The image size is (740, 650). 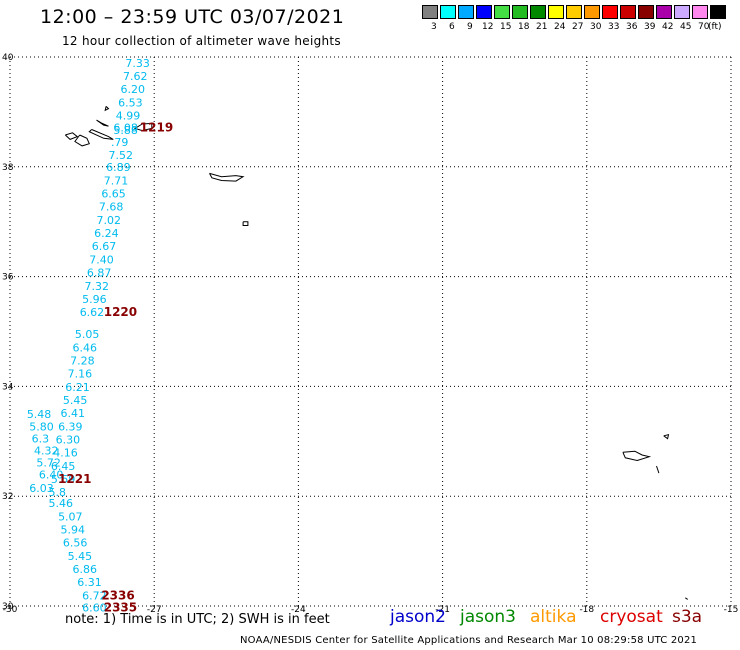 I want to click on island-flores, so click(x=71, y=136).